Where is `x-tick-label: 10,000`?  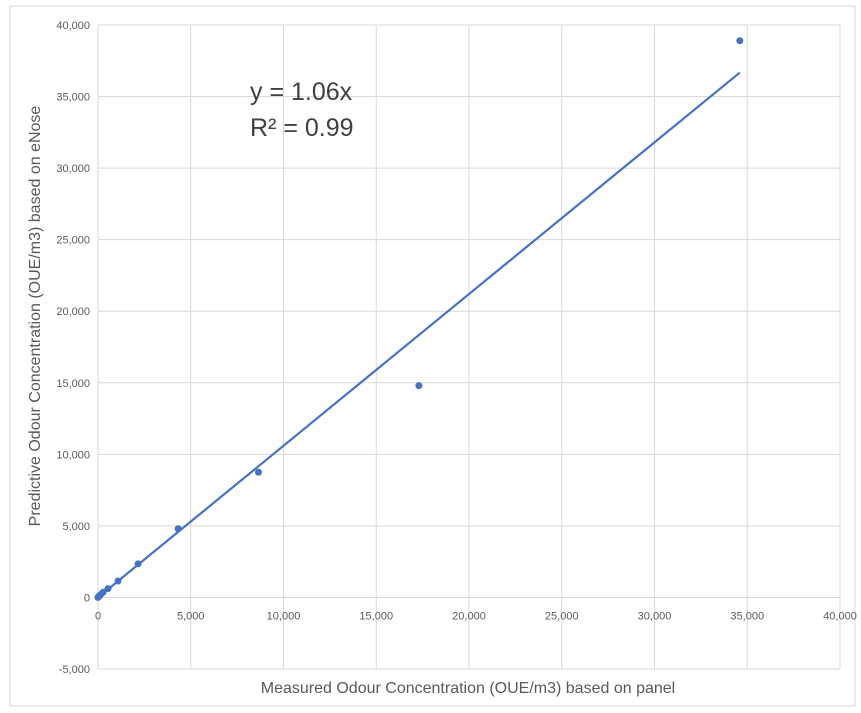 x-tick-label: 10,000 is located at coordinates (284, 616).